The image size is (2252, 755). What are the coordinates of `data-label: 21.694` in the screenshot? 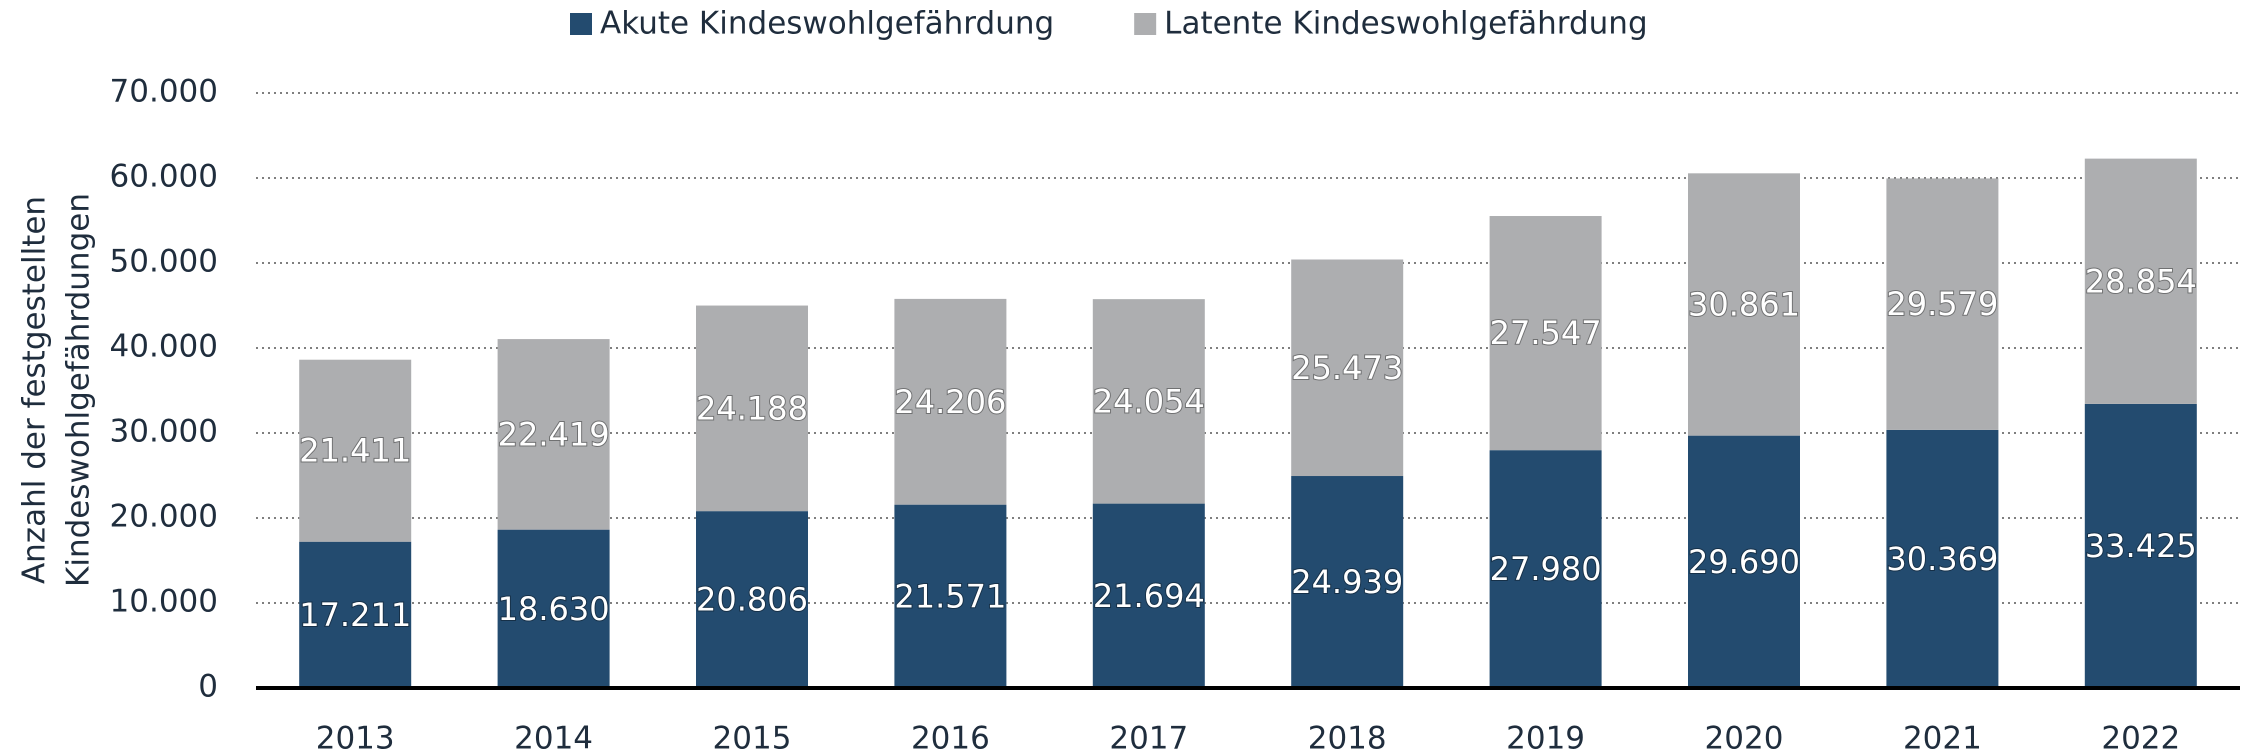 It's located at (1149, 596).